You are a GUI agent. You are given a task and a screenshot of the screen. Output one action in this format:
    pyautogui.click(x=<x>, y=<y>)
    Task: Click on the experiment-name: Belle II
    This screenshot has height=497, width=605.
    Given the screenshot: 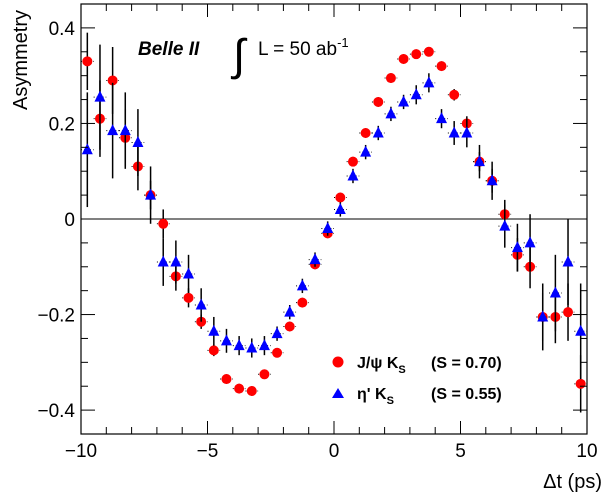 What is the action you would take?
    pyautogui.click(x=169, y=49)
    